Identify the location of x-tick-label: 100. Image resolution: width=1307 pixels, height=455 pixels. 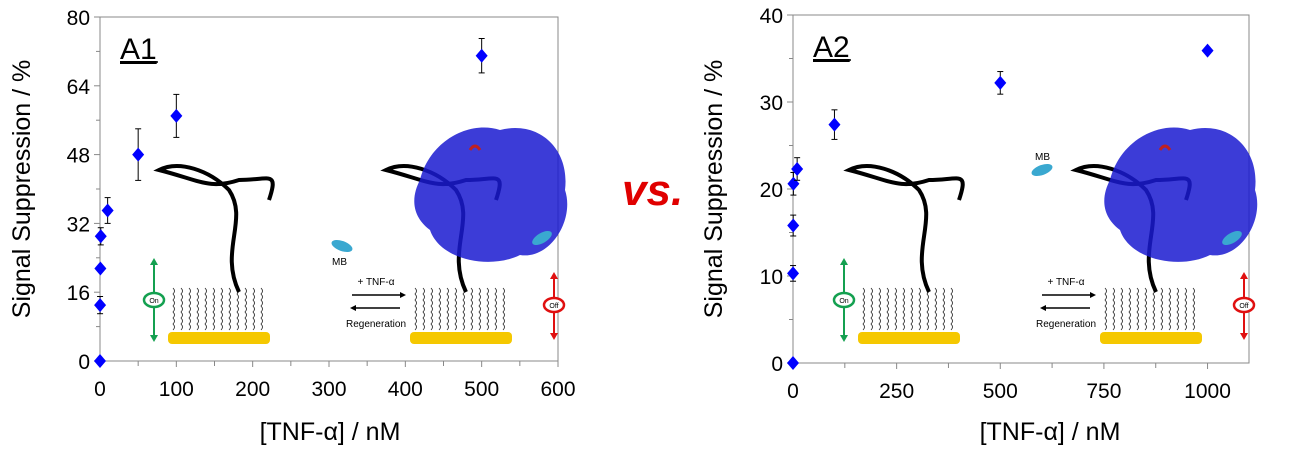
(176, 389).